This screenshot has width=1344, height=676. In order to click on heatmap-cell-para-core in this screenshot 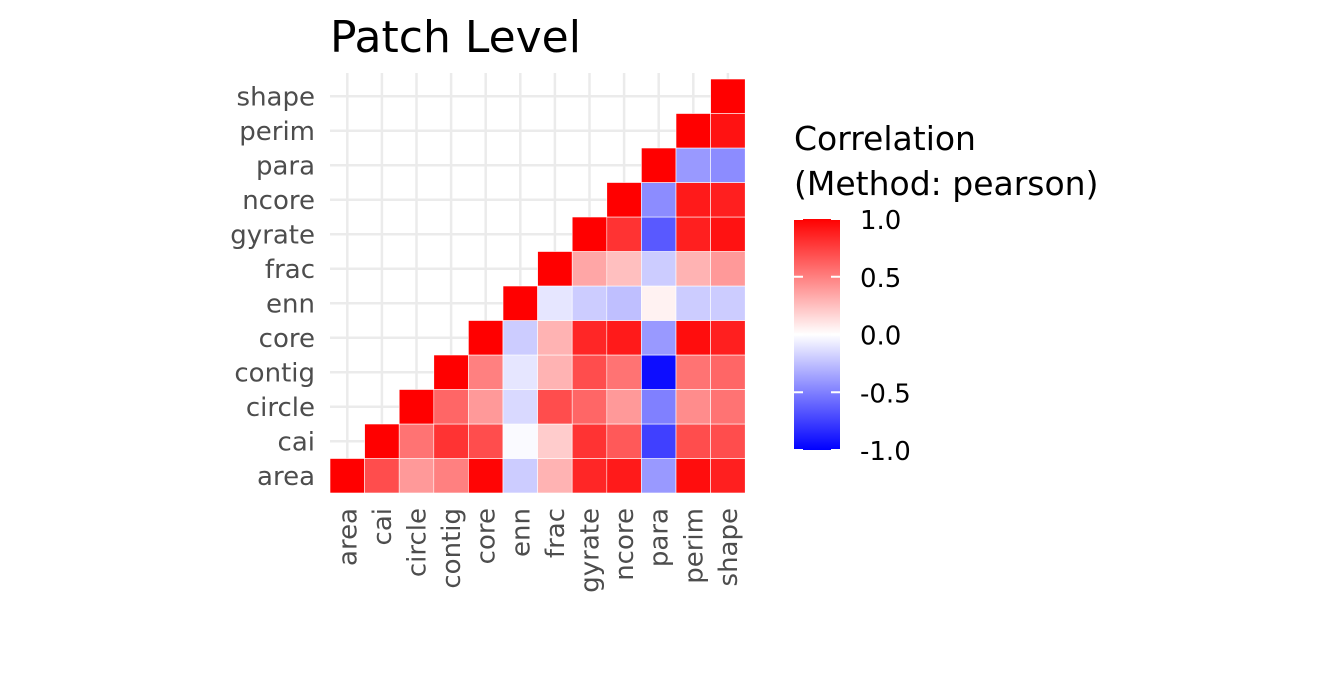, I will do `click(659, 338)`.